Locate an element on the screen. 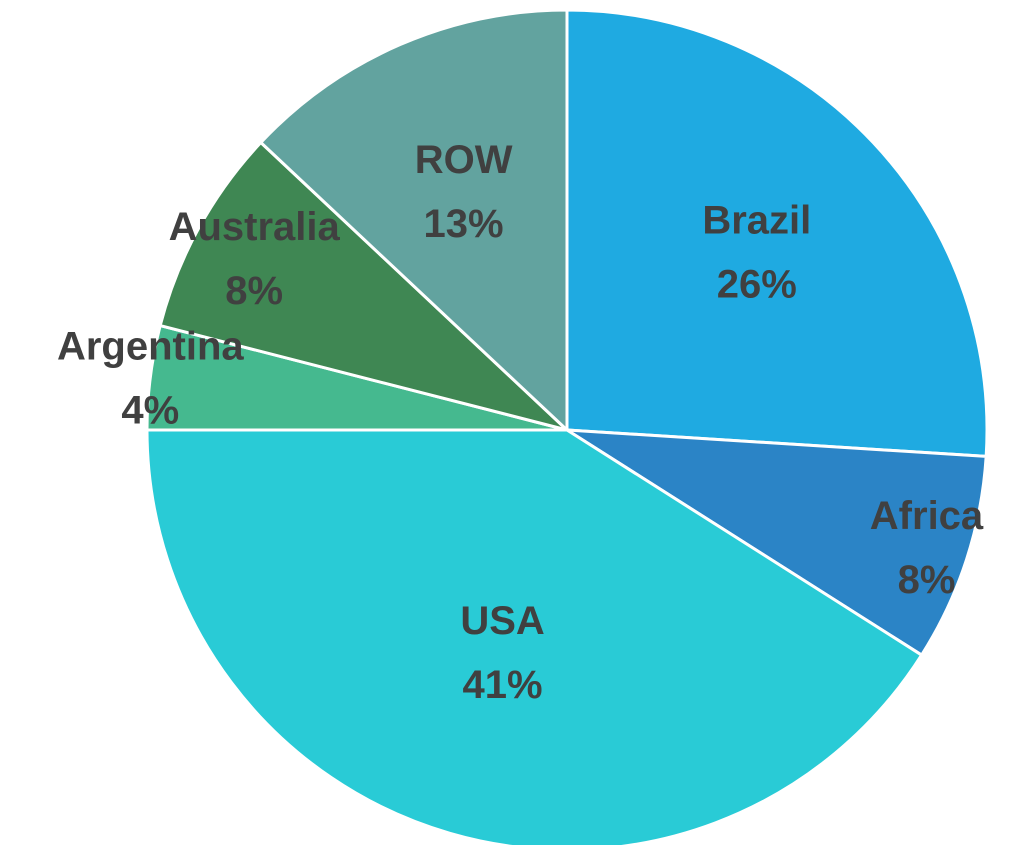  slice-category-label: Argentina is located at coordinates (150, 346).